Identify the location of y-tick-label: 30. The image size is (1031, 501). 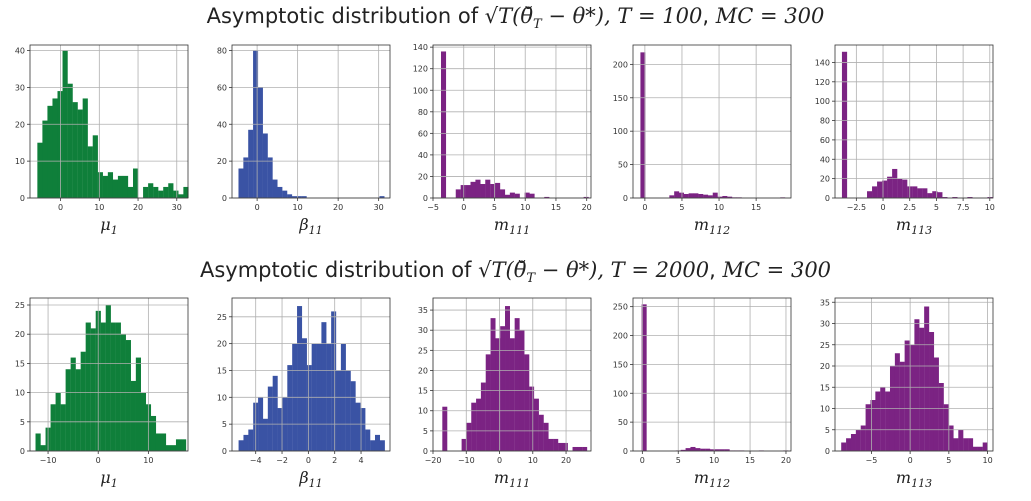
(20, 87).